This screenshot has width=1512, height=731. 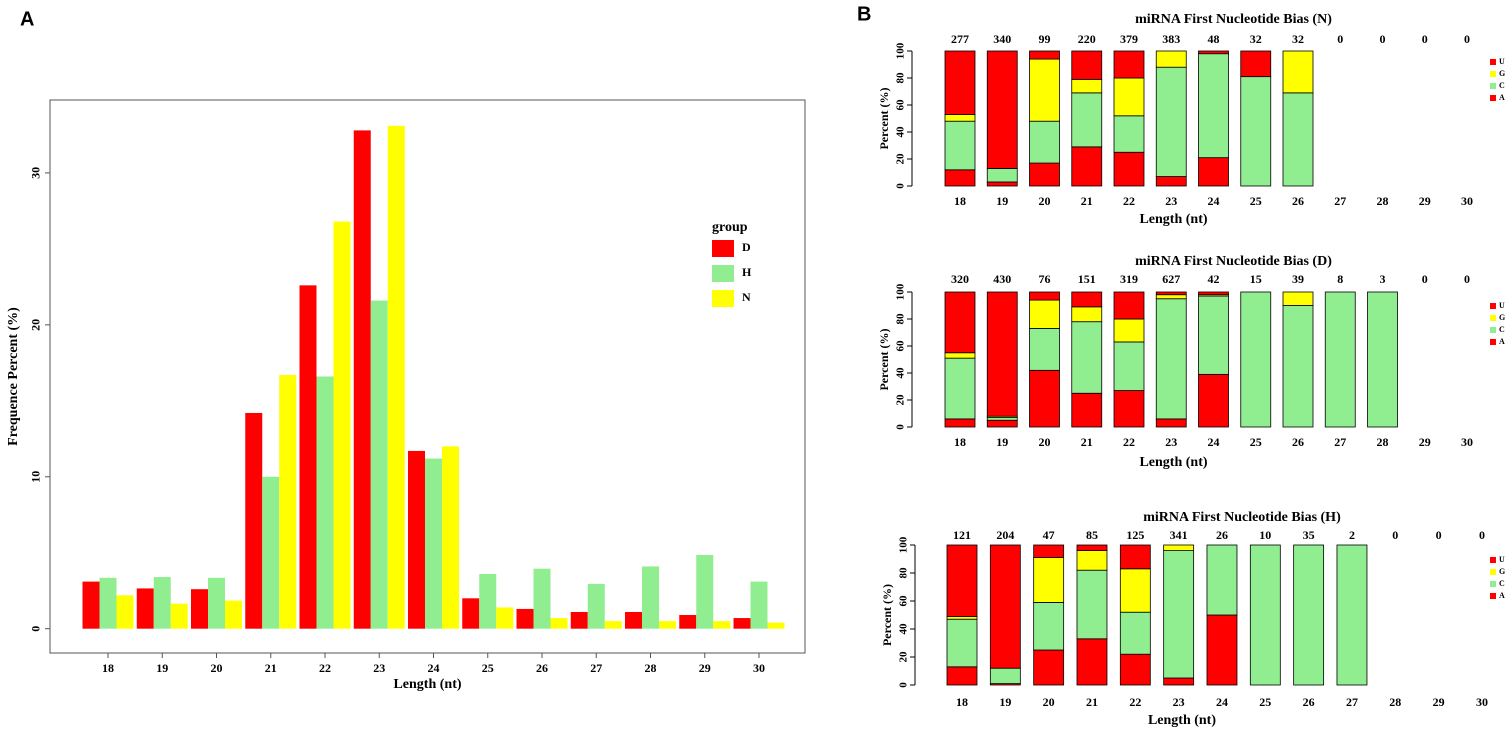 I want to click on x-tick-label: 24, so click(x=1214, y=201).